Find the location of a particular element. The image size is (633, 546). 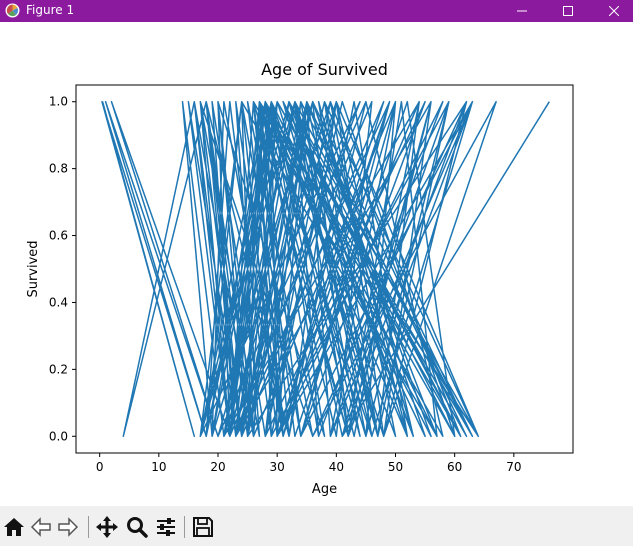

y-tick-label: 0.2 is located at coordinates (58, 369).